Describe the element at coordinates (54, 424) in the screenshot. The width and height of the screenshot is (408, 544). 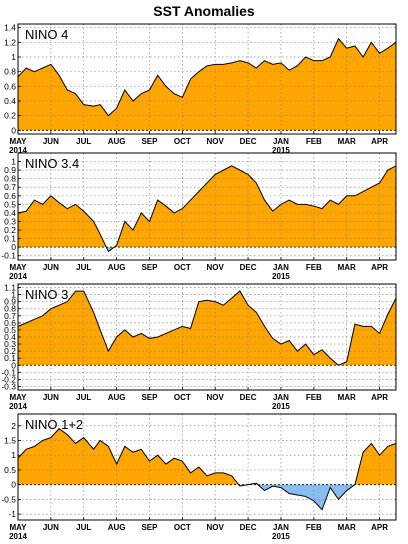
I see `panel-label: NINO 1+2` at that location.